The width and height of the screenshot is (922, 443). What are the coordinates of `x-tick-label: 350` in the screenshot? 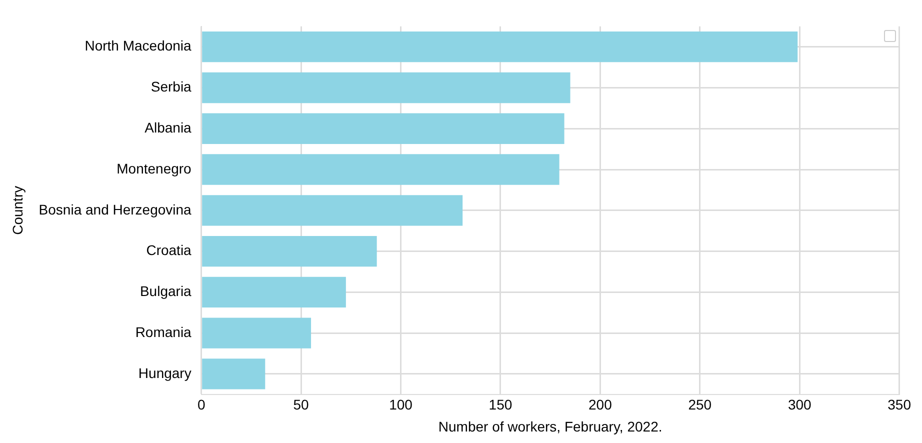 It's located at (900, 404).